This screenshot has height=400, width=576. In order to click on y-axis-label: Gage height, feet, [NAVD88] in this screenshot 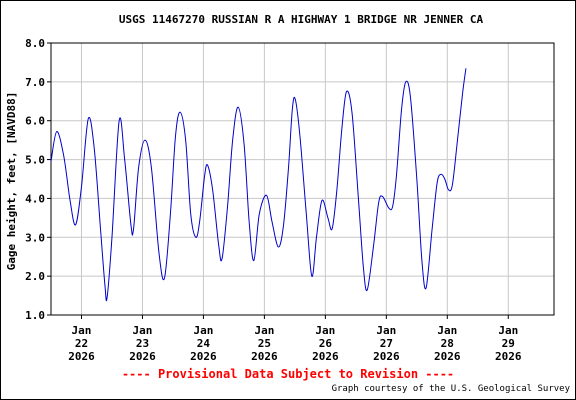, I will do `click(11, 181)`.